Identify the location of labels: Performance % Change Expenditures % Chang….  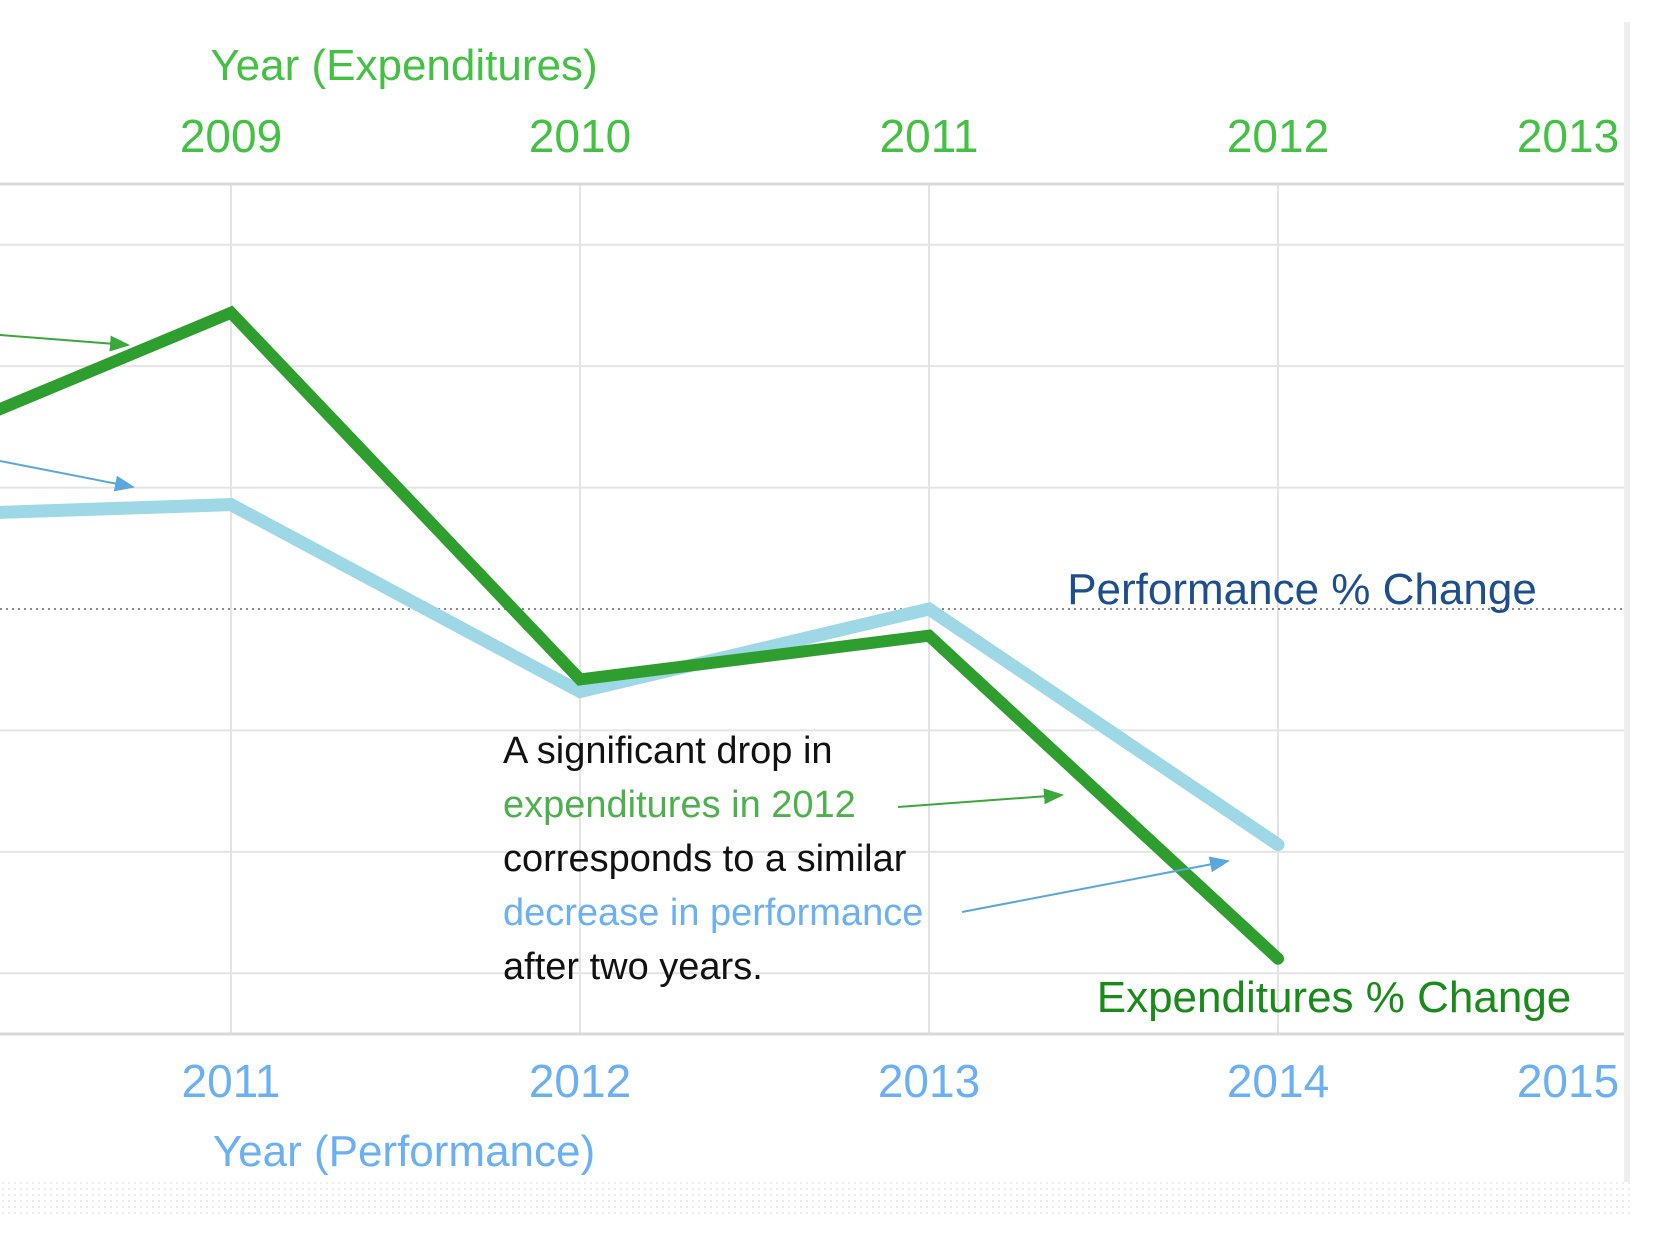
(1319, 793).